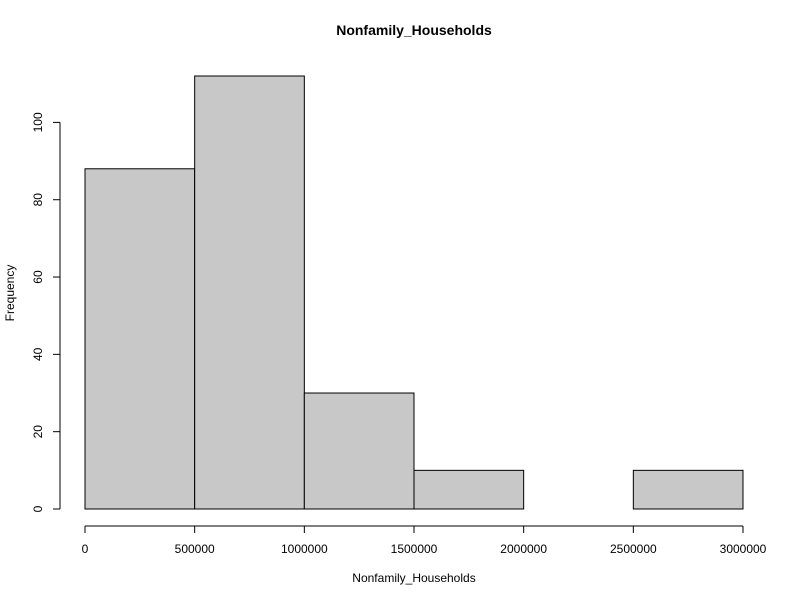 Image resolution: width=800 pixels, height=600 pixels. What do you see at coordinates (38, 432) in the screenshot?
I see `y-tick-label-1: 20` at bounding box center [38, 432].